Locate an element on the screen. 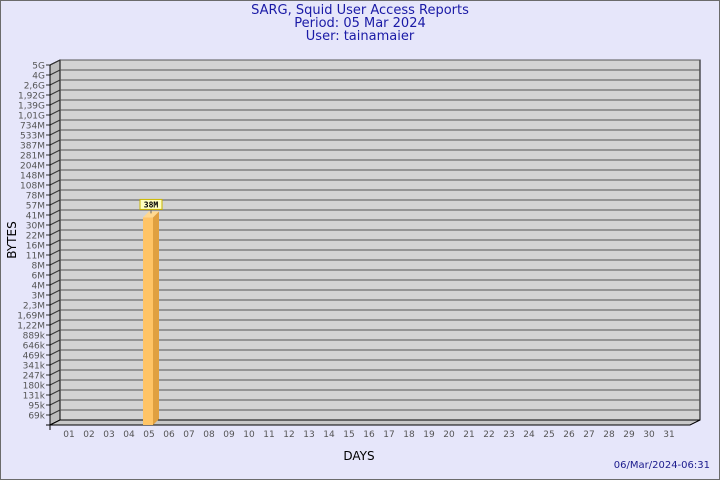  y-tick-label: 4M is located at coordinates (39, 287).